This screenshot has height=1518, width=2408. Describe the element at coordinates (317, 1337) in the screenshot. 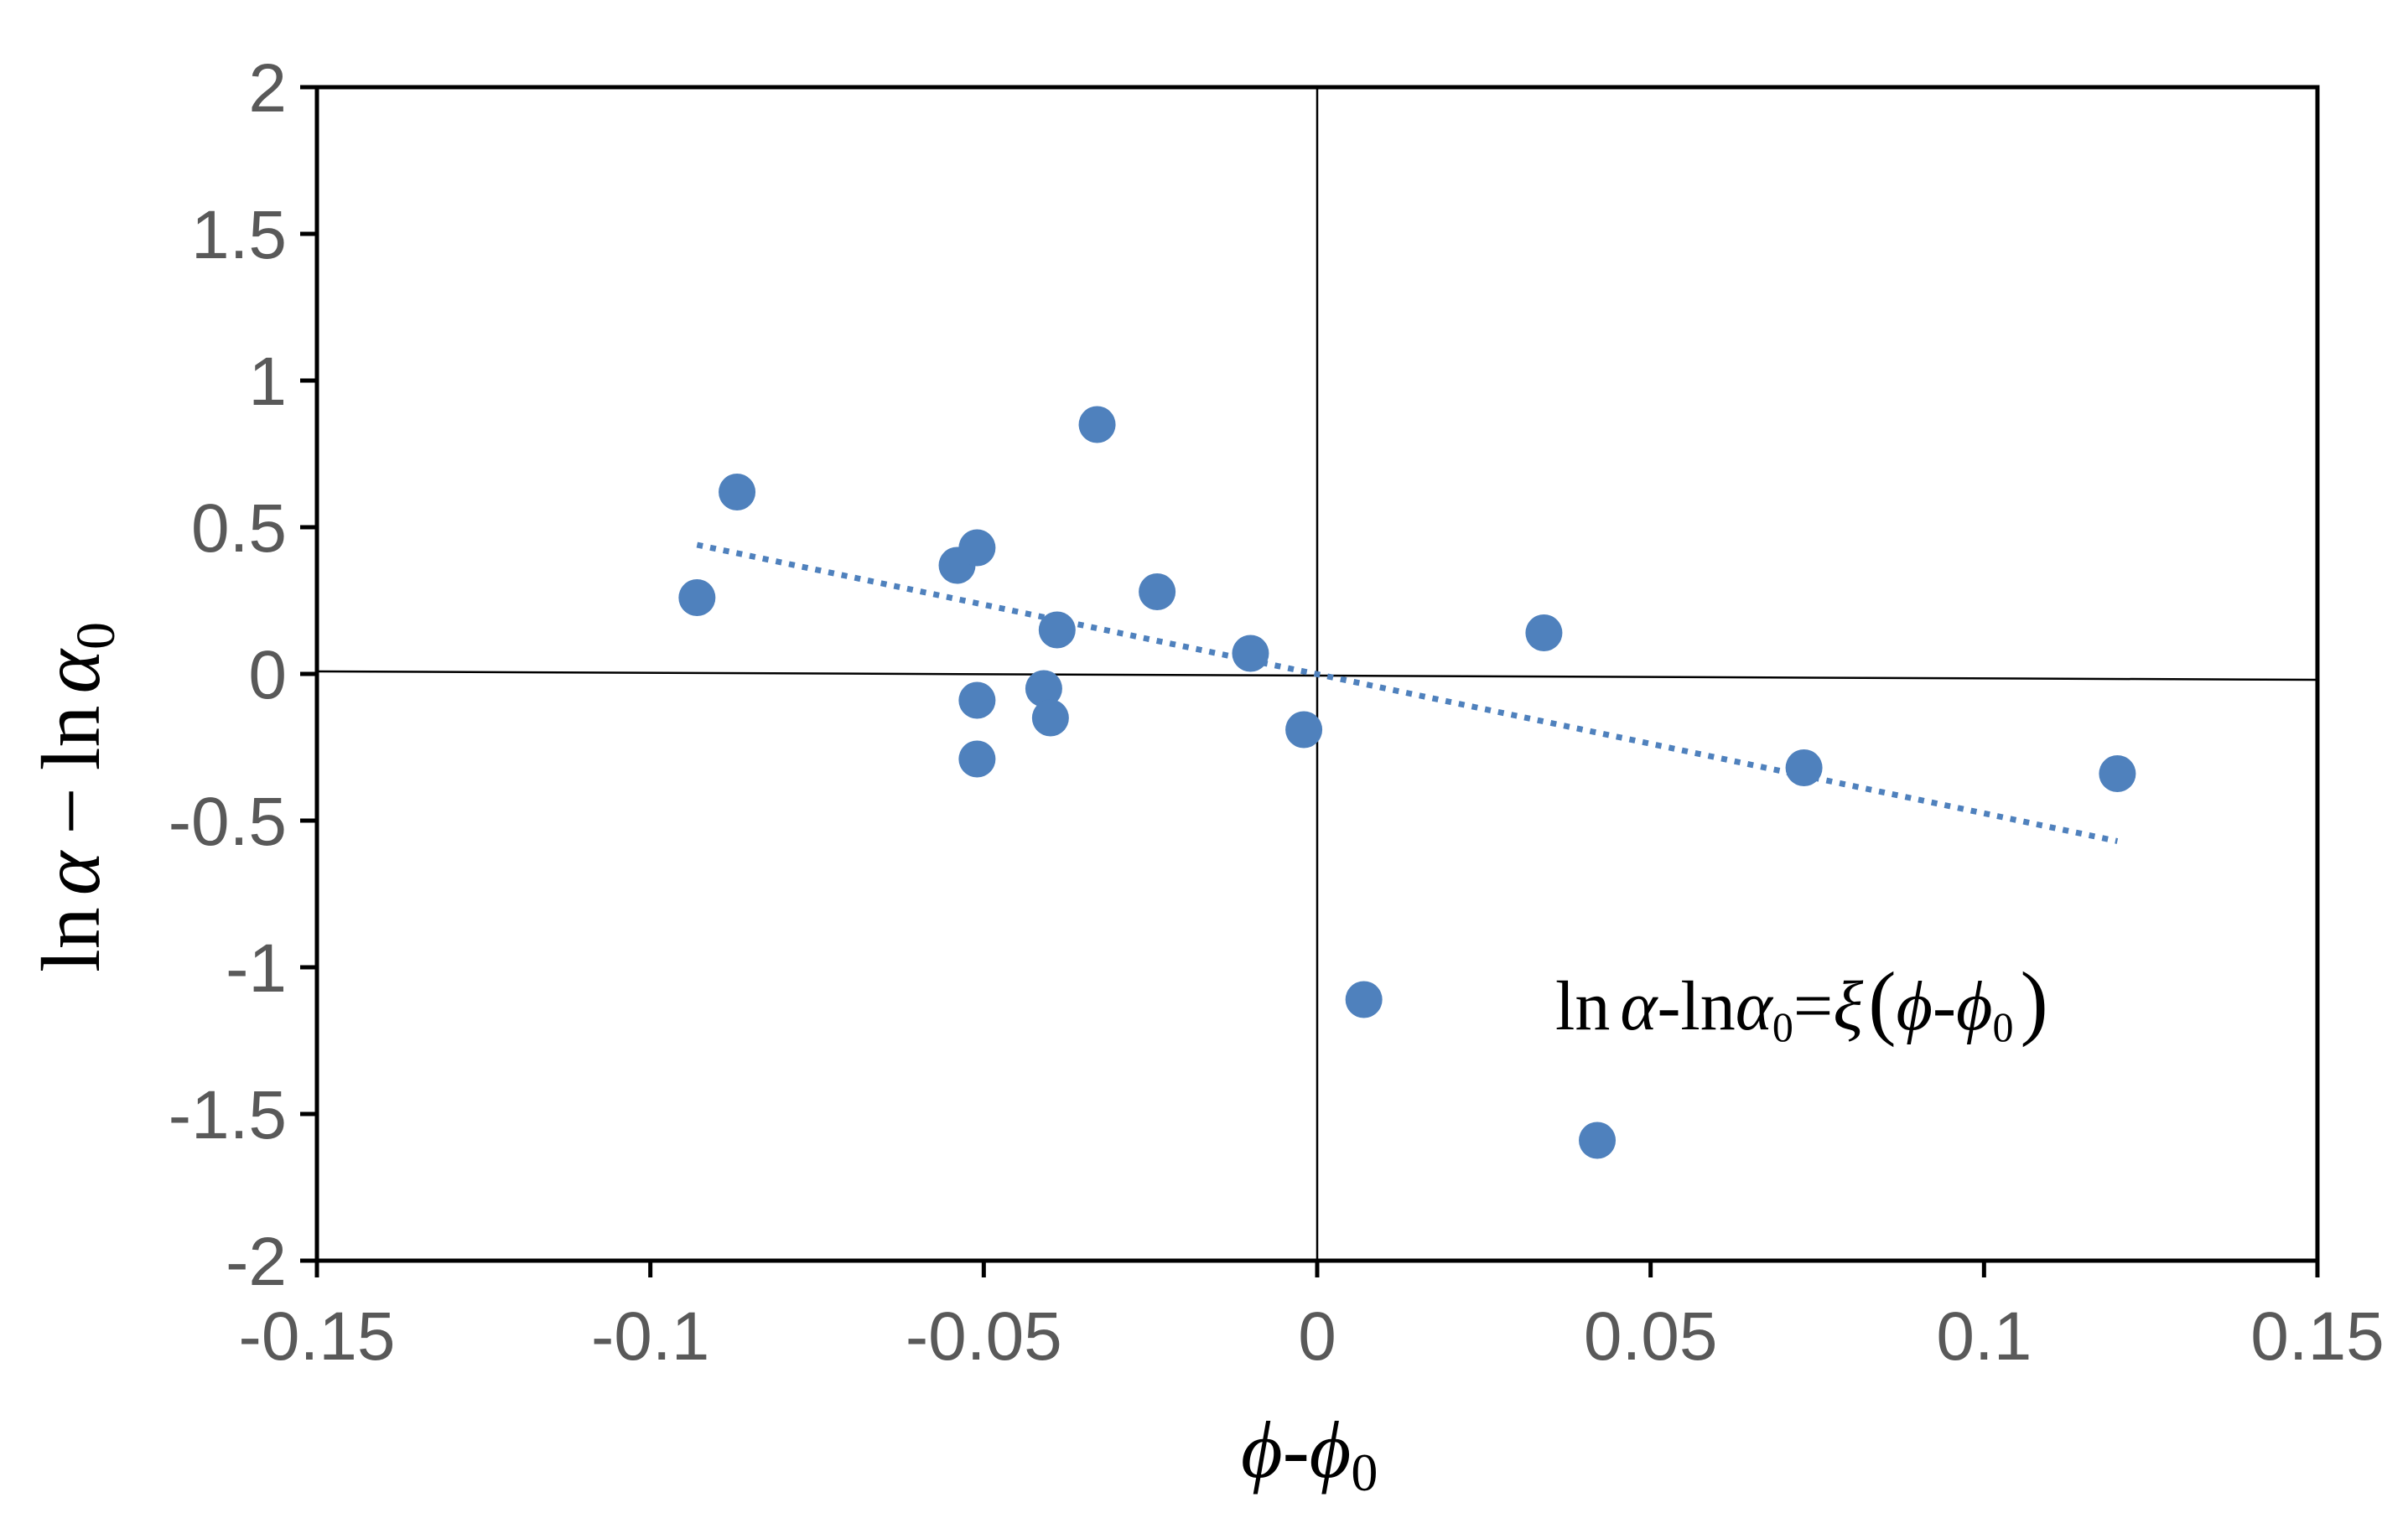

I see `x-tick-label: -0.15` at that location.